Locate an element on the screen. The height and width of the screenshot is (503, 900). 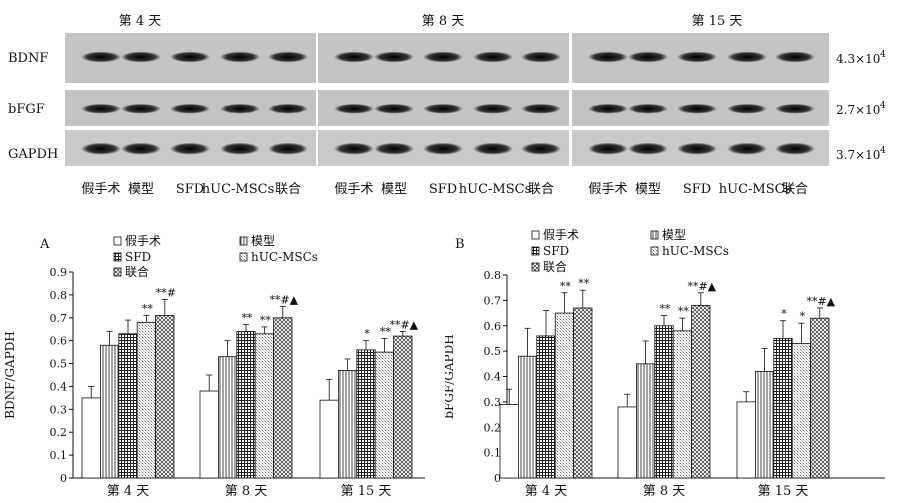
legend-label: 联合 is located at coordinates (555, 266).